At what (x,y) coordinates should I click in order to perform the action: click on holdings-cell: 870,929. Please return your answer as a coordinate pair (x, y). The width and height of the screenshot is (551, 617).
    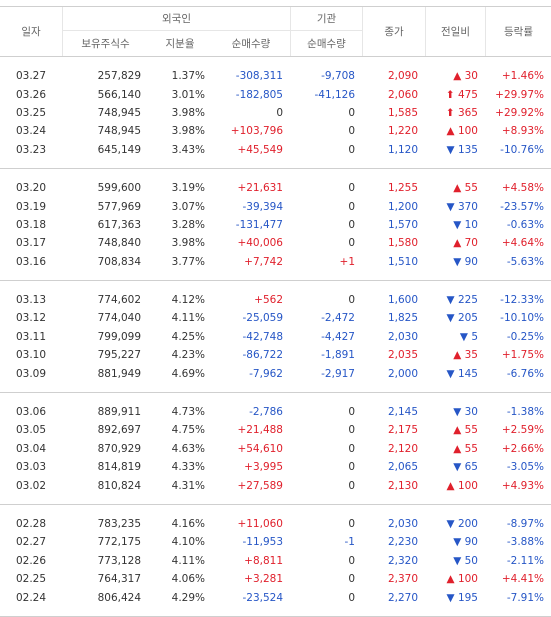
    Looking at the image, I should click on (119, 448).